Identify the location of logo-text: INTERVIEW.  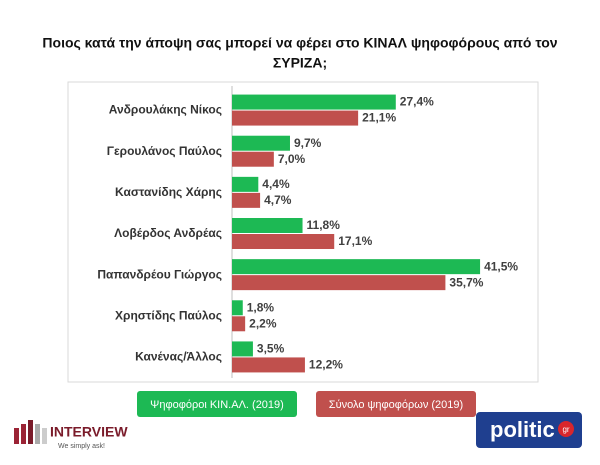
(89, 432).